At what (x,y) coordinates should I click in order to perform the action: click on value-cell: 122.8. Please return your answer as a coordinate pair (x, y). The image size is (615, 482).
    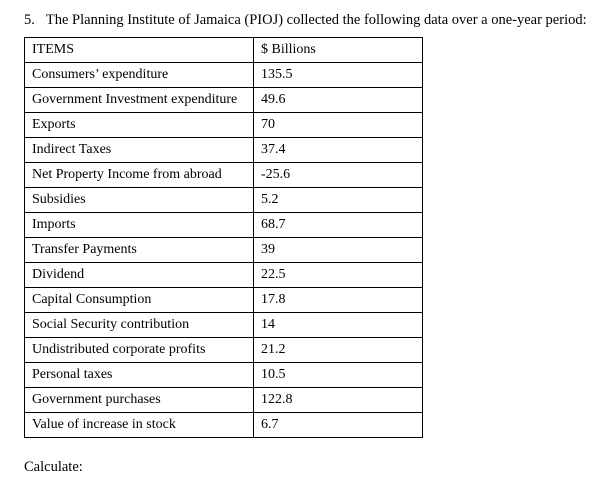
    Looking at the image, I should click on (338, 400).